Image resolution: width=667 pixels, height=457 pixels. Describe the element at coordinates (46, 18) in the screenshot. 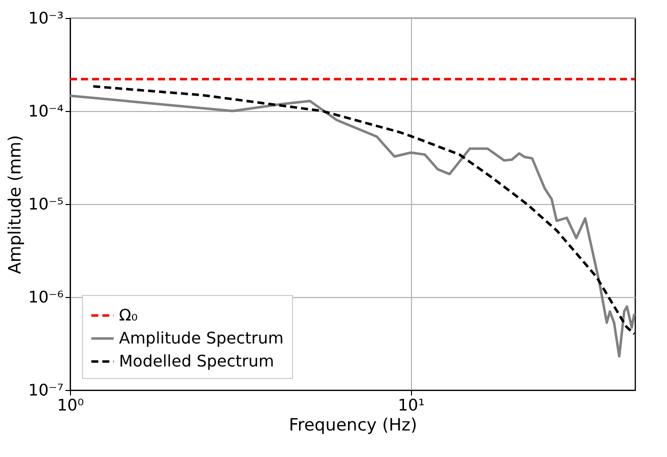

I see `y-tick-label: 10⁻³` at that location.